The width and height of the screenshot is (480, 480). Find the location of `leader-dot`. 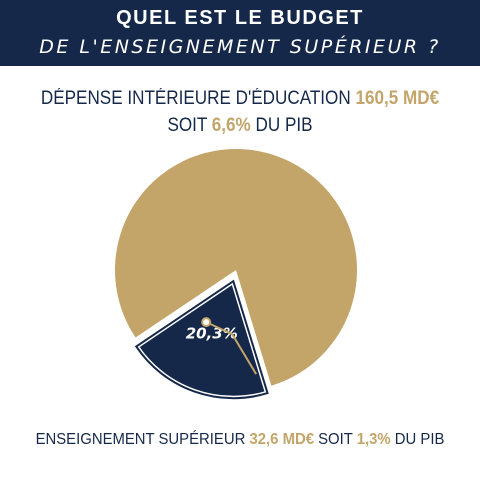

leader-dot is located at coordinates (206, 322).